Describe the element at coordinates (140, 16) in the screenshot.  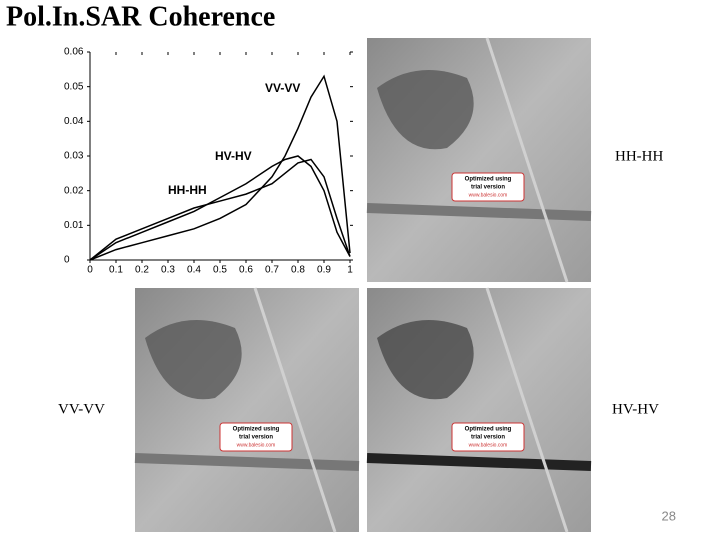
I see `slide-title: Pol.In.SAR Coherence` at that location.